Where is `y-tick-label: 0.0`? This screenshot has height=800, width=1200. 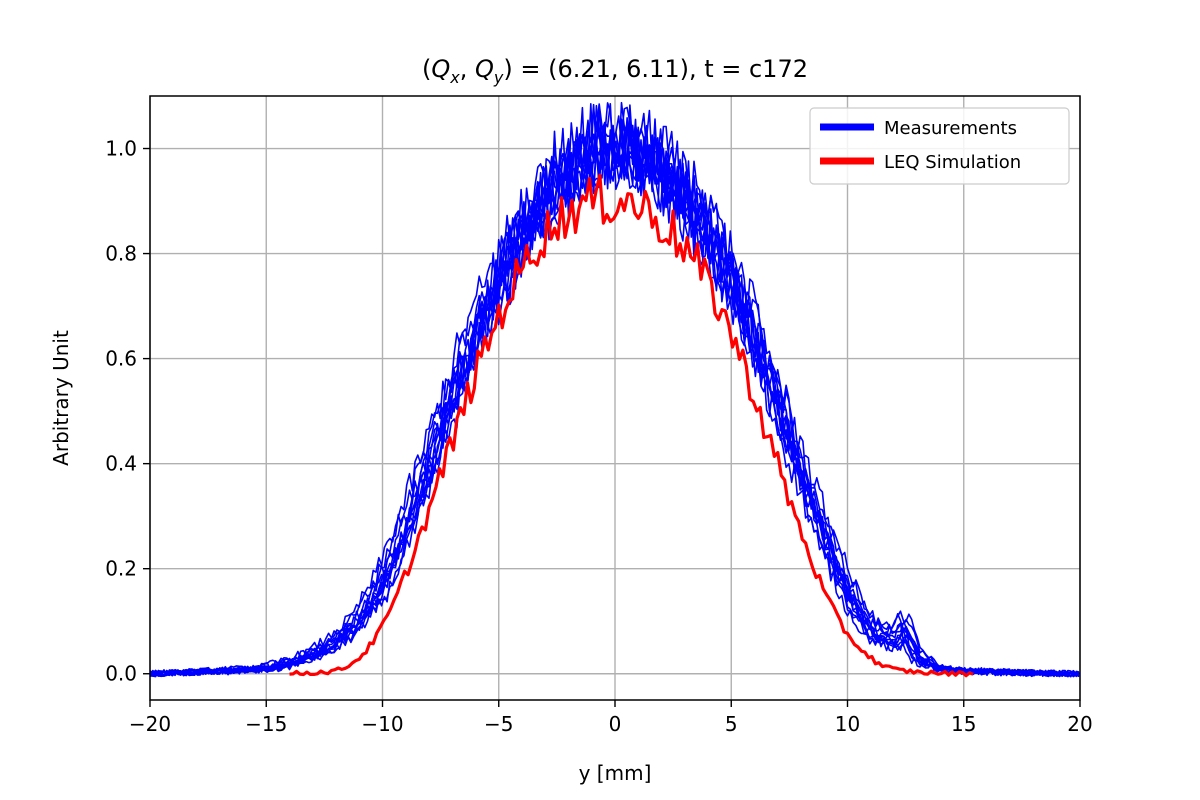
y-tick-label: 0.0 is located at coordinates (121, 674).